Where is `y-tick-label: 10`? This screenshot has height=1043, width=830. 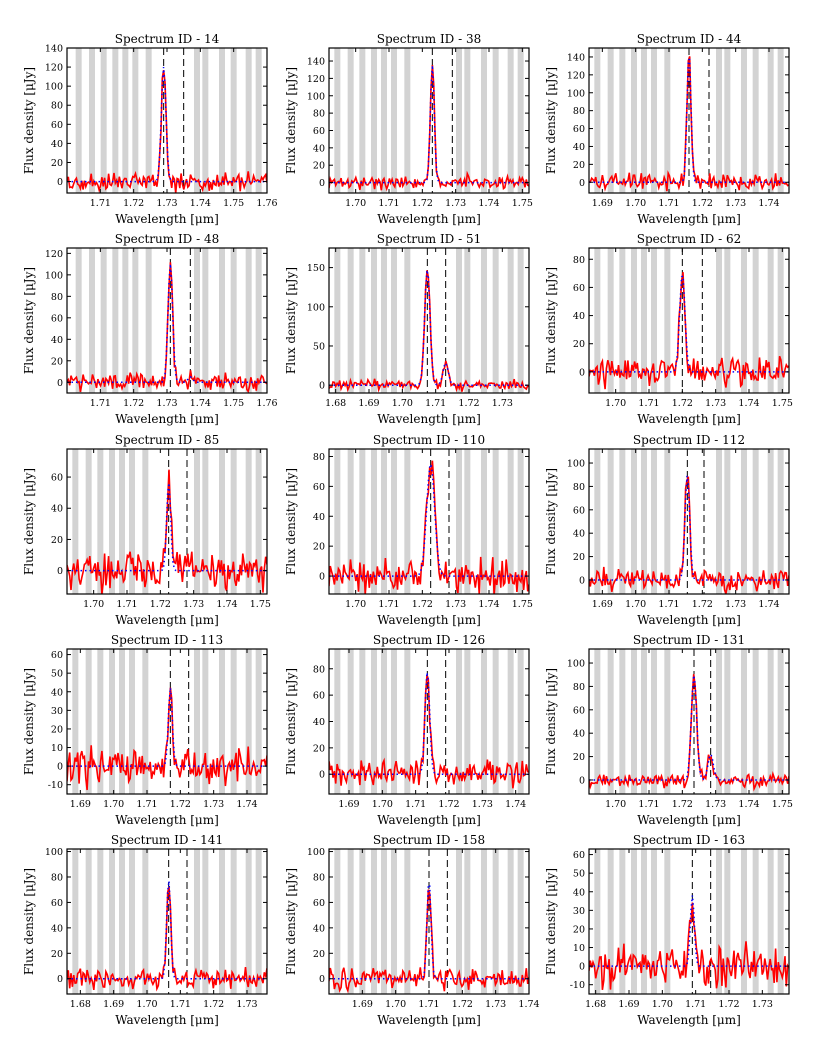 y-tick-label: 10 is located at coordinates (57, 748).